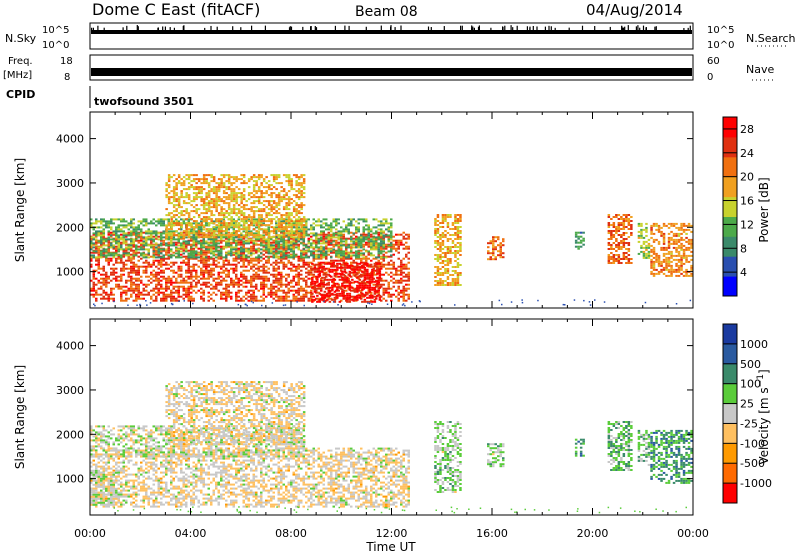 Image resolution: width=800 pixels, height=554 pixels. What do you see at coordinates (144, 101) in the screenshot?
I see `cpid-value: twofsound 3501` at bounding box center [144, 101].